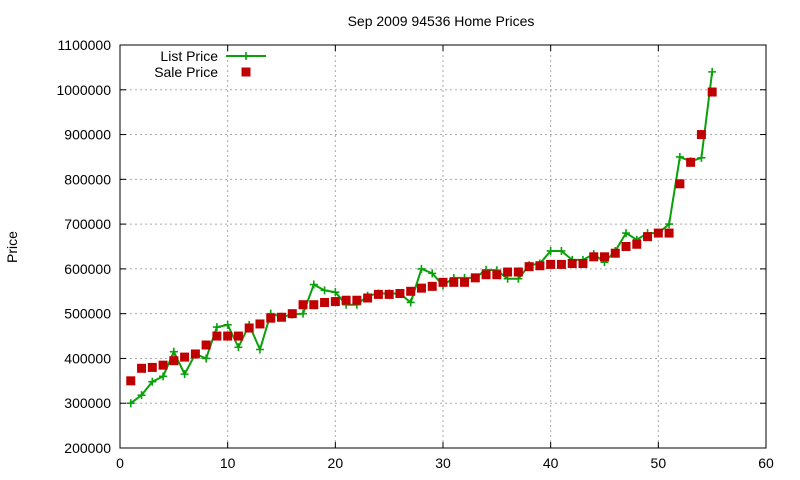  What do you see at coordinates (189, 56) in the screenshot?
I see `legend-label: List Price` at bounding box center [189, 56].